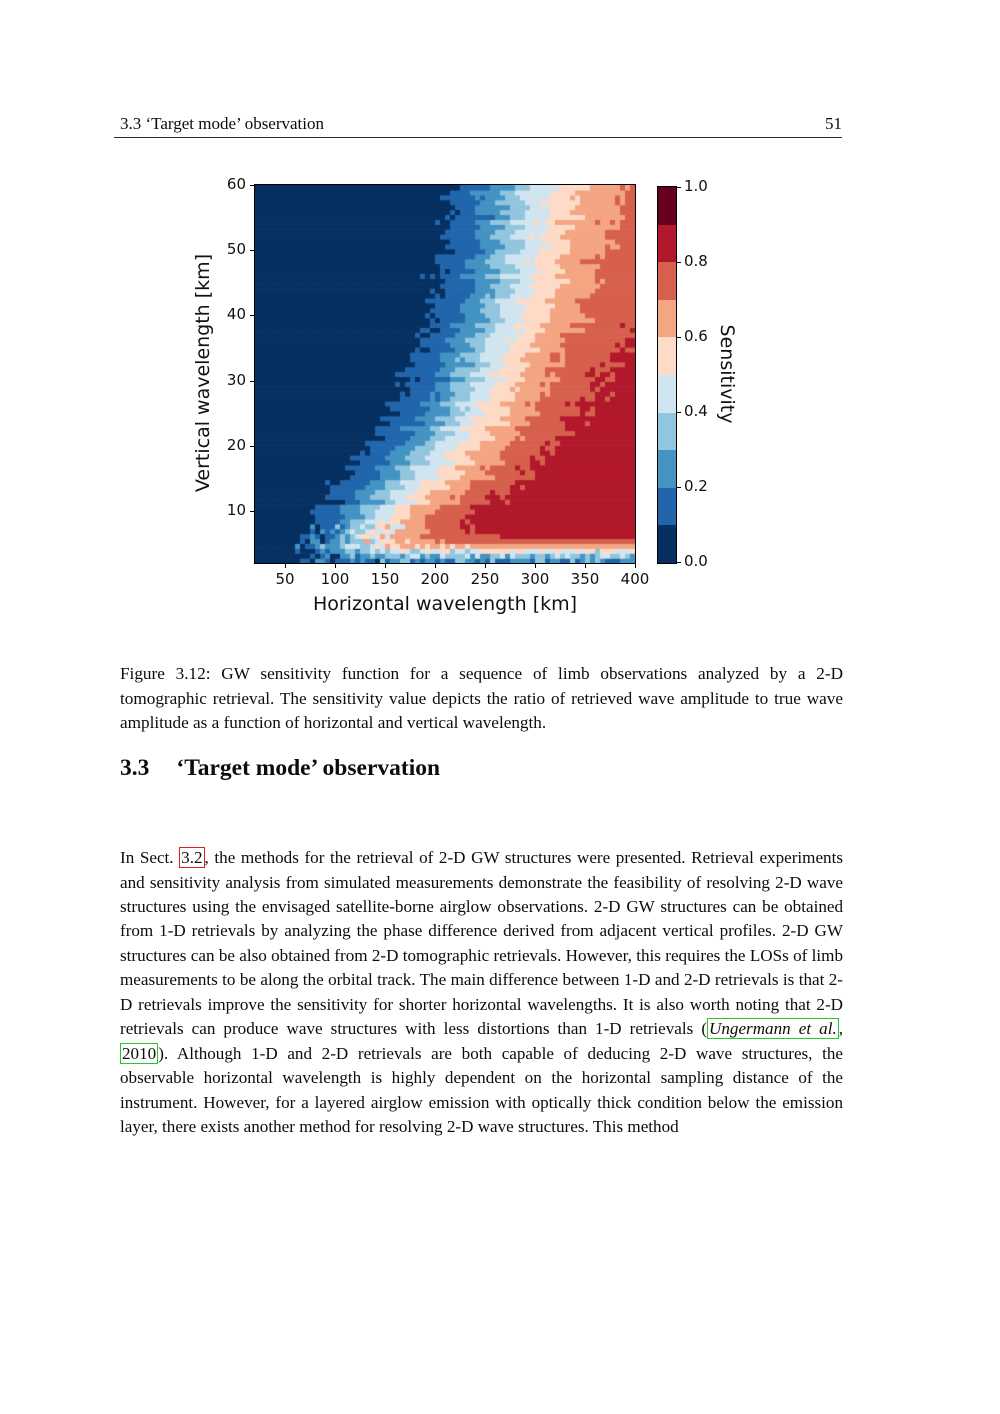 This screenshot has width=1000, height=1414. What do you see at coordinates (236, 379) in the screenshot?
I see `y-tick-label: 30` at bounding box center [236, 379].